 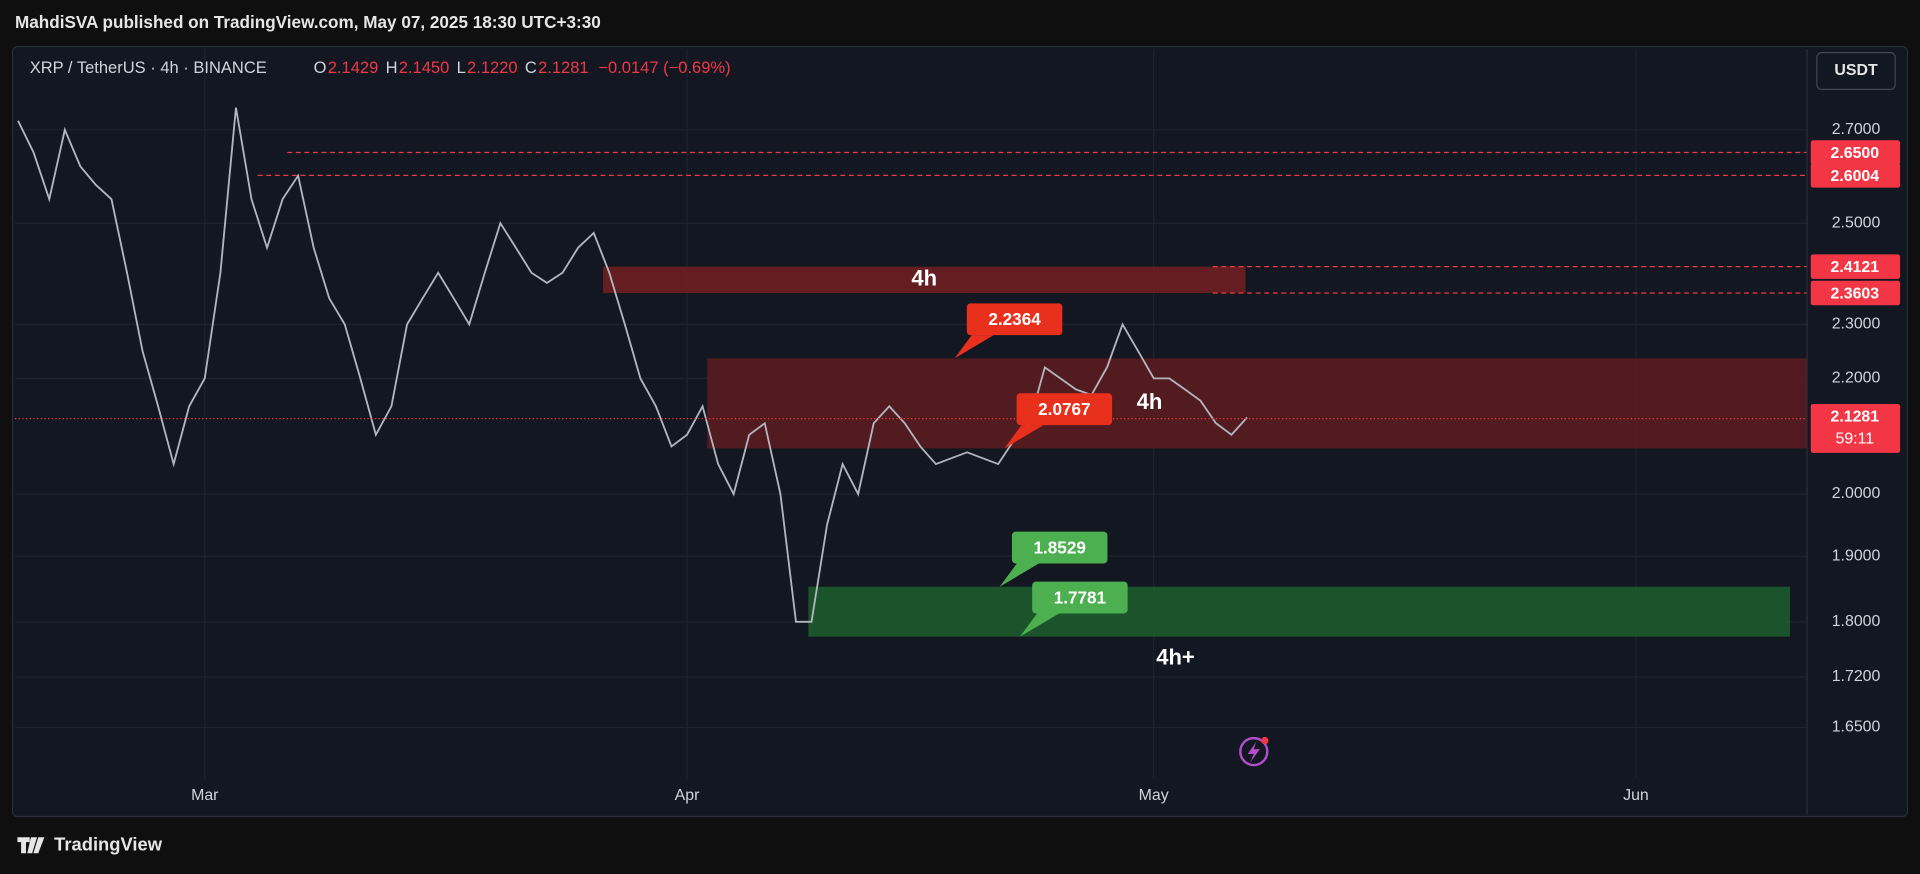 I want to click on ohlc-value: 2.1450, so click(x=424, y=67).